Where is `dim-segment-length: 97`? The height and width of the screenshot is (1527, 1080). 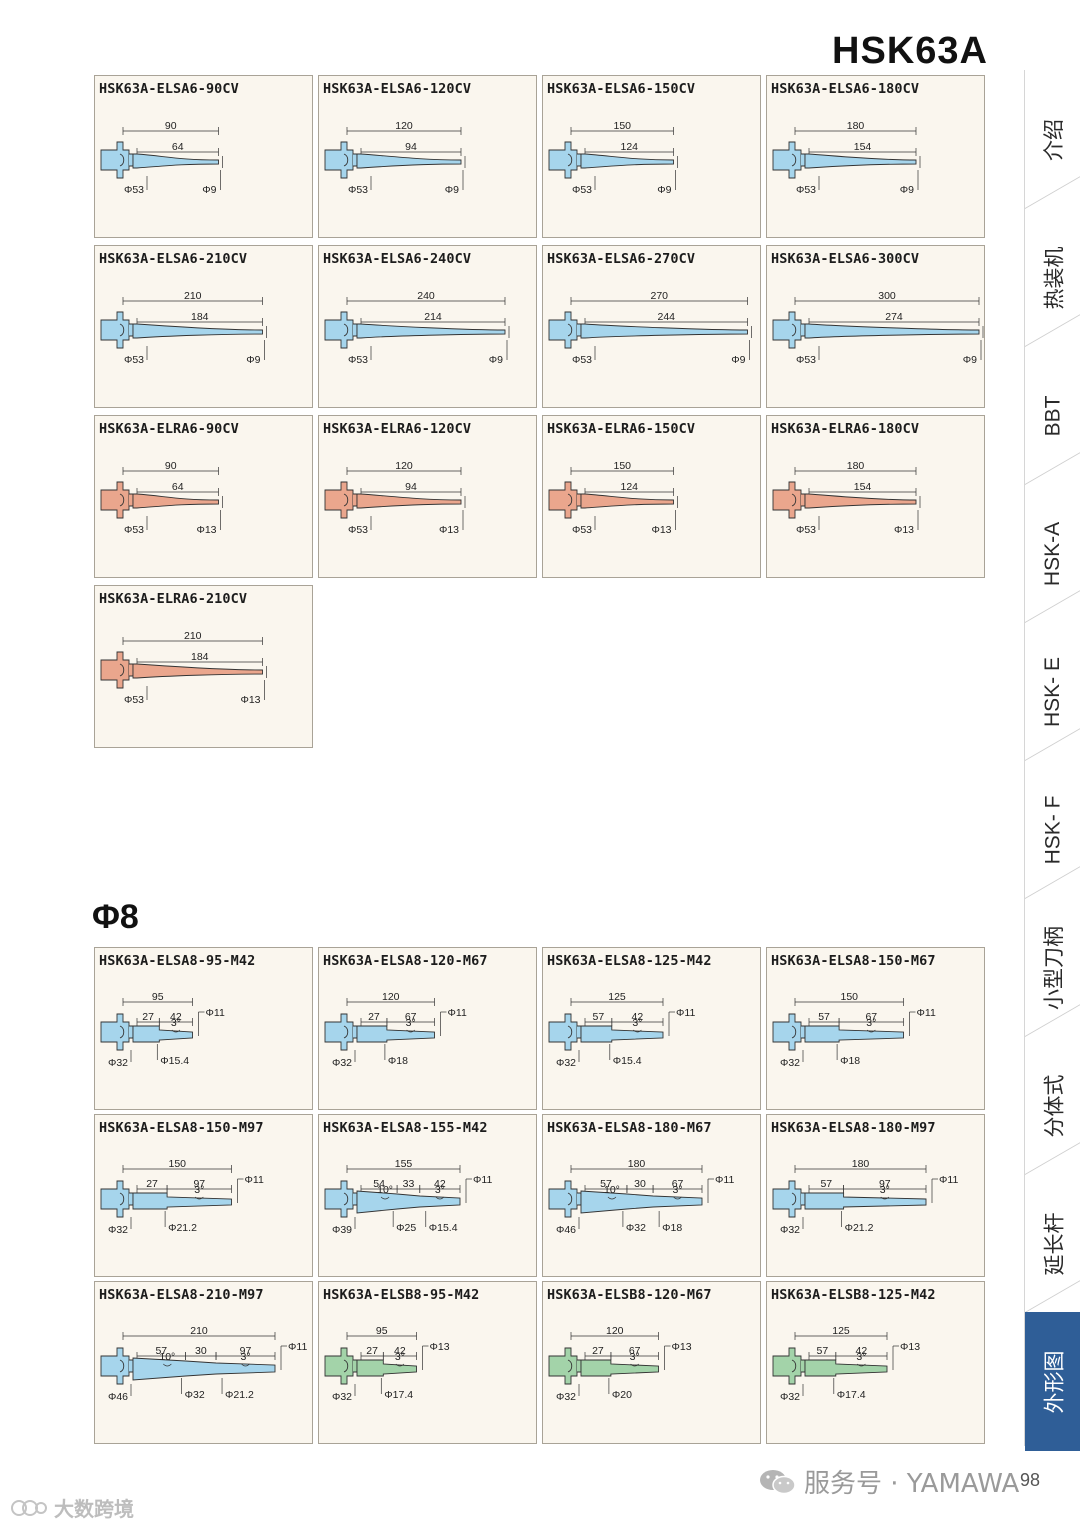
dim-segment-length: 97 is located at coordinates (246, 1351).